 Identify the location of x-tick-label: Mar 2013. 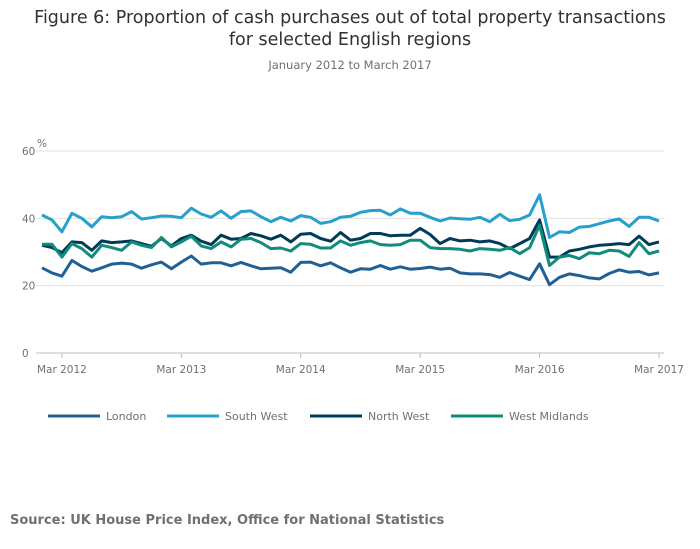
(181, 370).